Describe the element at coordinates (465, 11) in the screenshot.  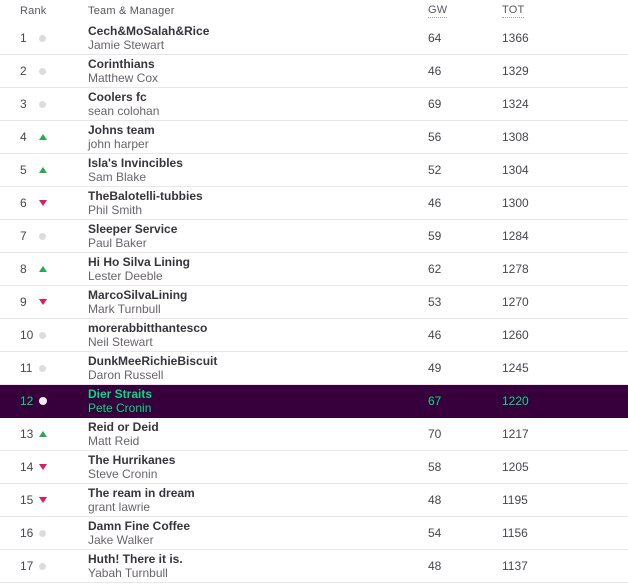
I see `gw-column-header: GW` at that location.